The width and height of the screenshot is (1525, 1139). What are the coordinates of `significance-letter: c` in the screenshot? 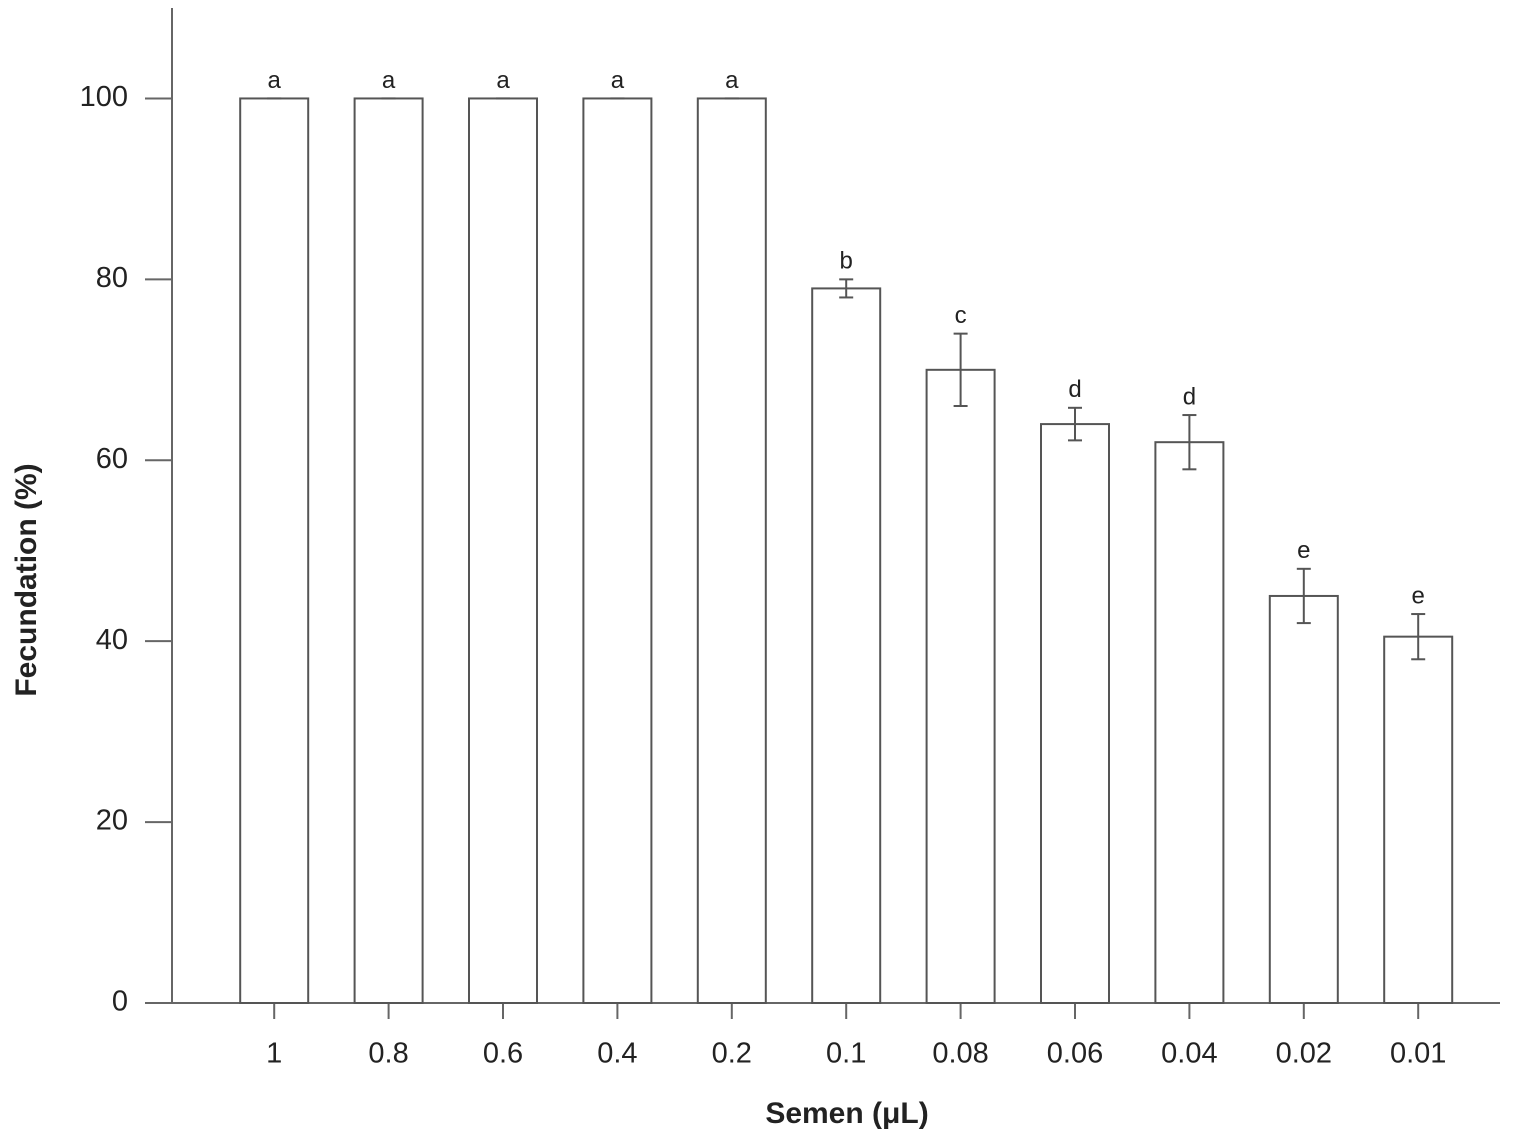 It's located at (961, 315).